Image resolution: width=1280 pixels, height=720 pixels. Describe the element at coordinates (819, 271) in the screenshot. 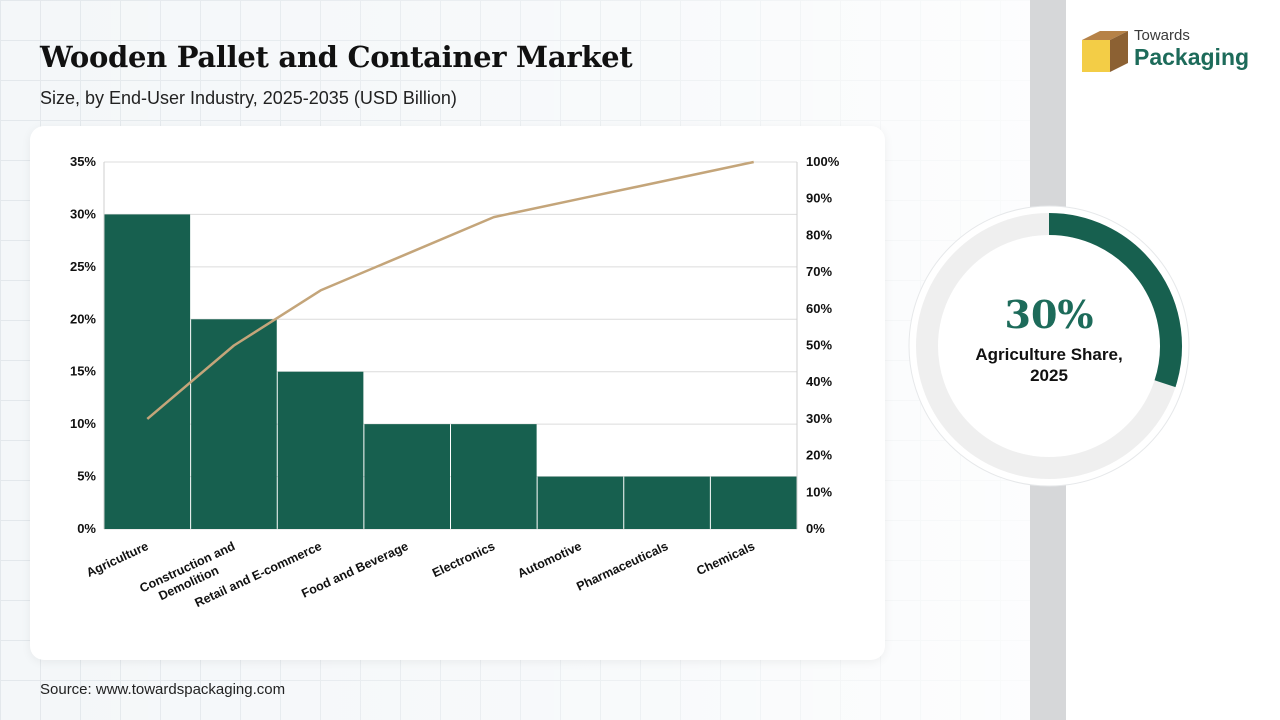

I see `y2-tick-label: 70%` at that location.